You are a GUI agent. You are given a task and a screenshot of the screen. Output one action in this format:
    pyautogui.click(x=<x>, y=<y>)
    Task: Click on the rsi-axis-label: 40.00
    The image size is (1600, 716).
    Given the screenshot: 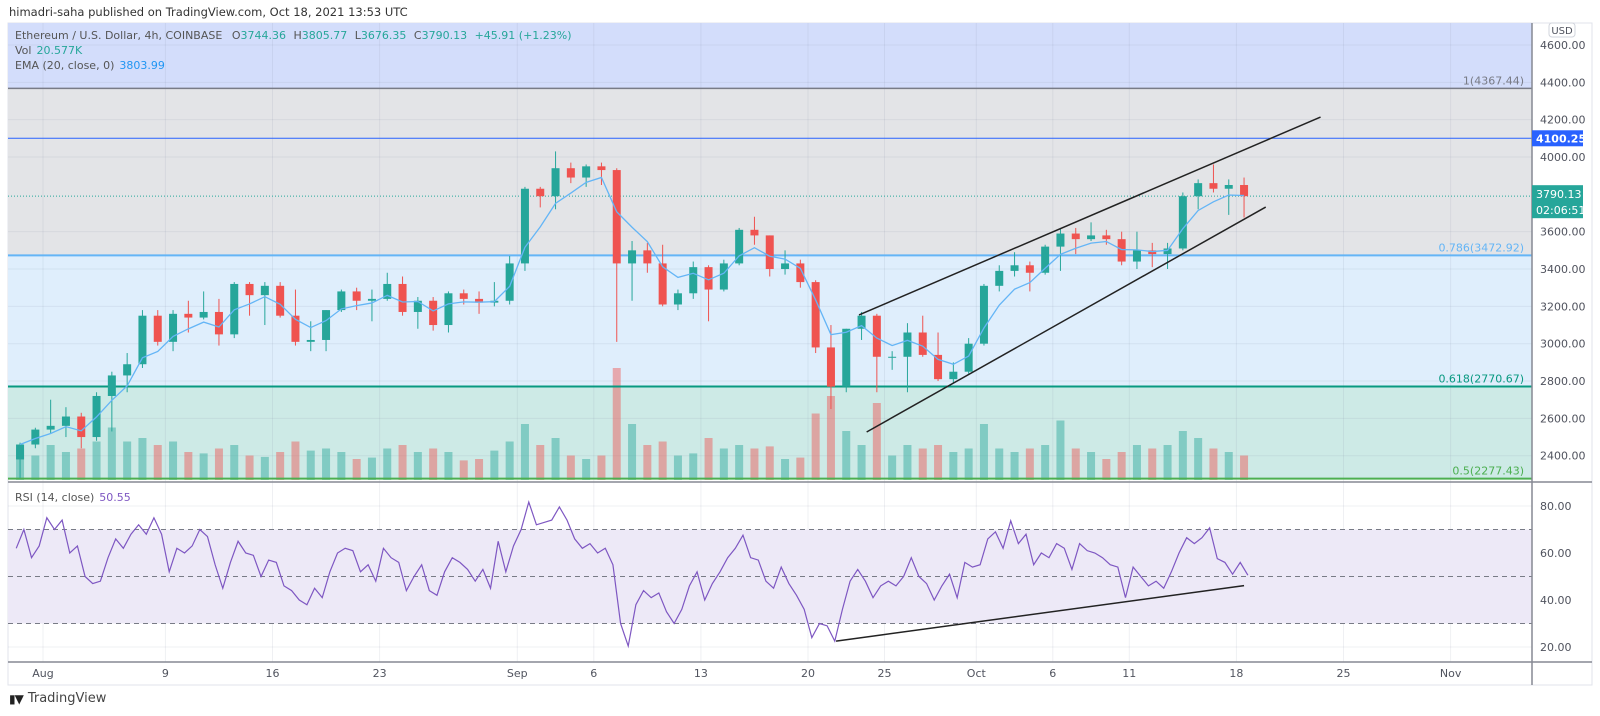 What is the action you would take?
    pyautogui.click(x=1556, y=600)
    